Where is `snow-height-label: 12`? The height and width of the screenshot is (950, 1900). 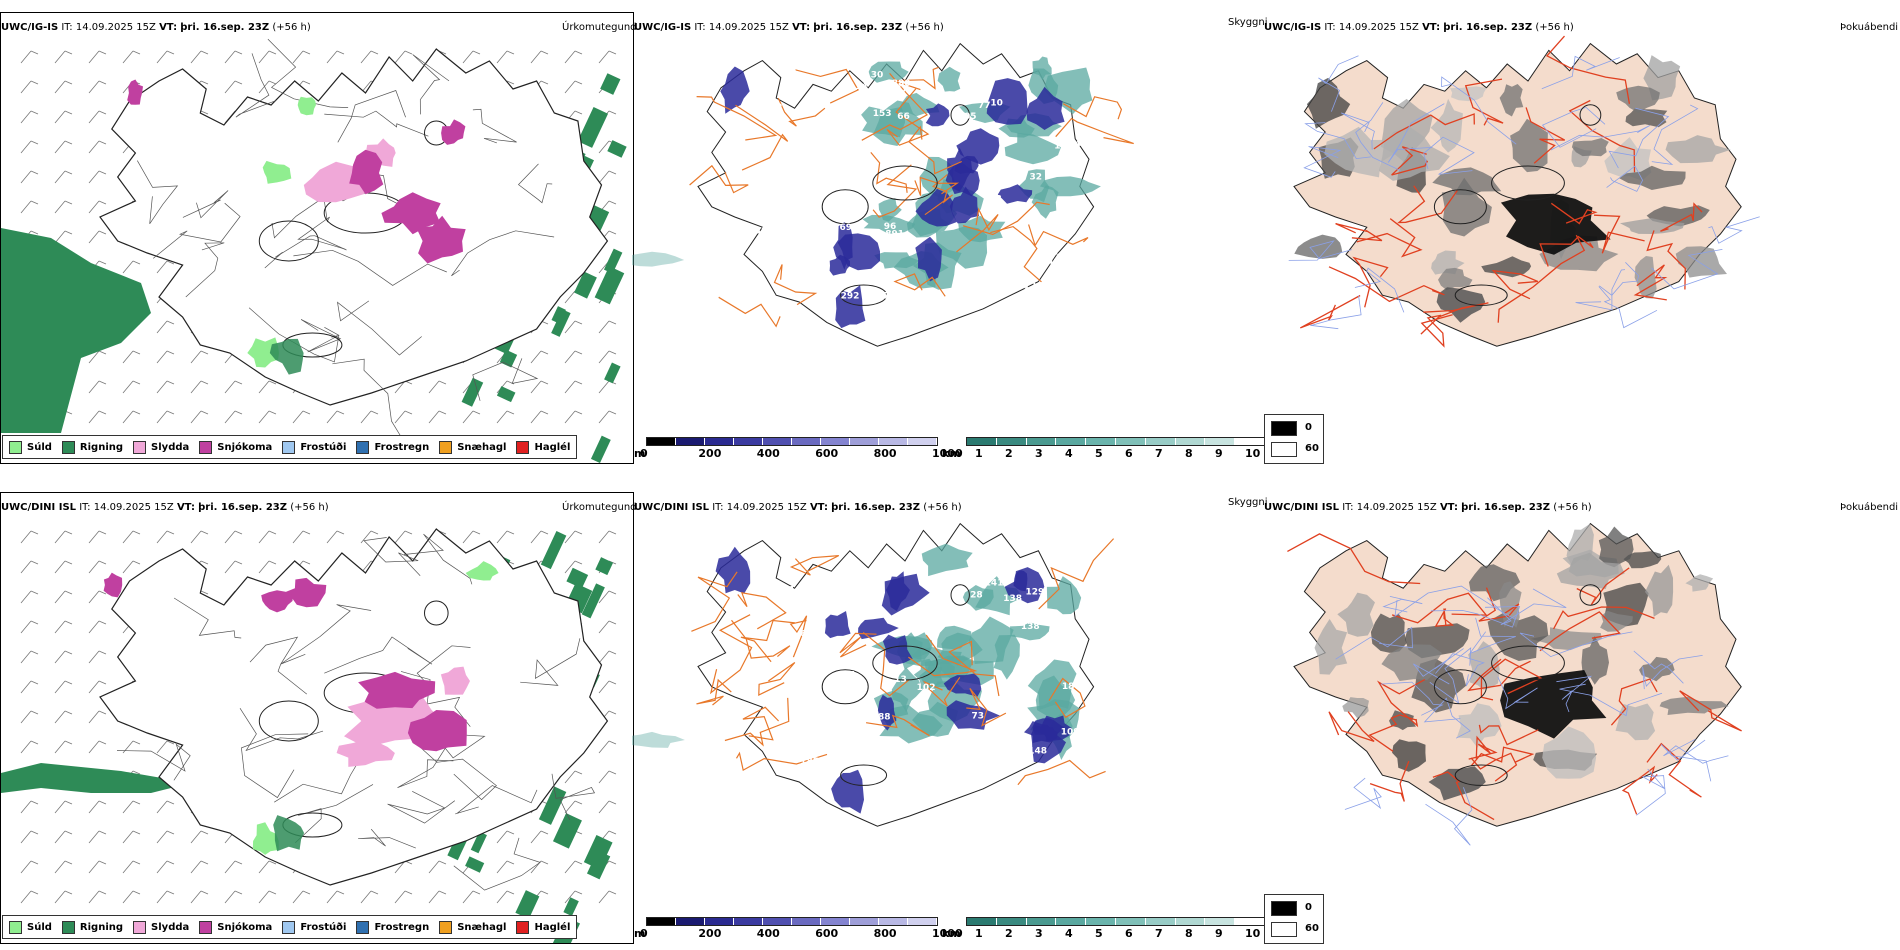 snow-height-label: 12 is located at coordinates (763, 91).